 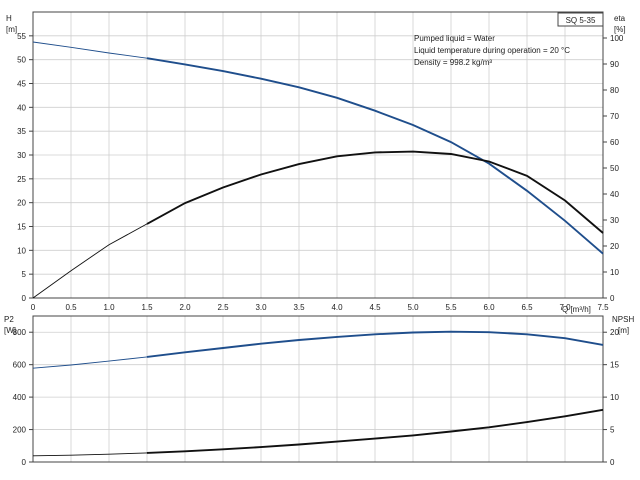 I want to click on x-tick-label: 5.5, so click(x=451, y=307).